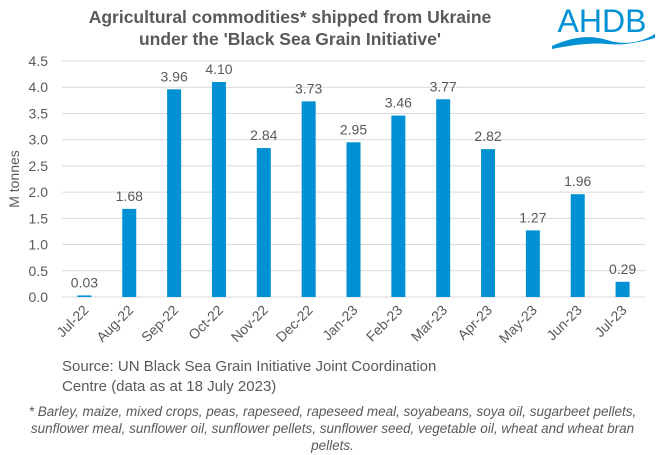 The width and height of the screenshot is (659, 455). What do you see at coordinates (39, 218) in the screenshot?
I see `y-tick-label: 1.5` at bounding box center [39, 218].